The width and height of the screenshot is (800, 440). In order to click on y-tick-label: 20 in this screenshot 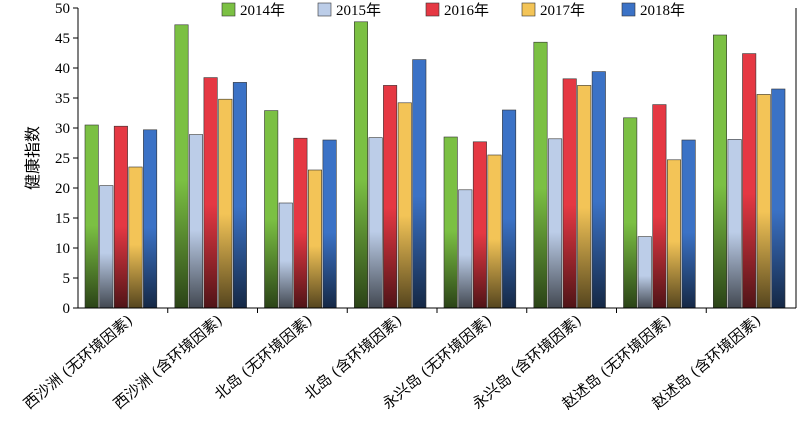, I will do `click(62, 189)`.